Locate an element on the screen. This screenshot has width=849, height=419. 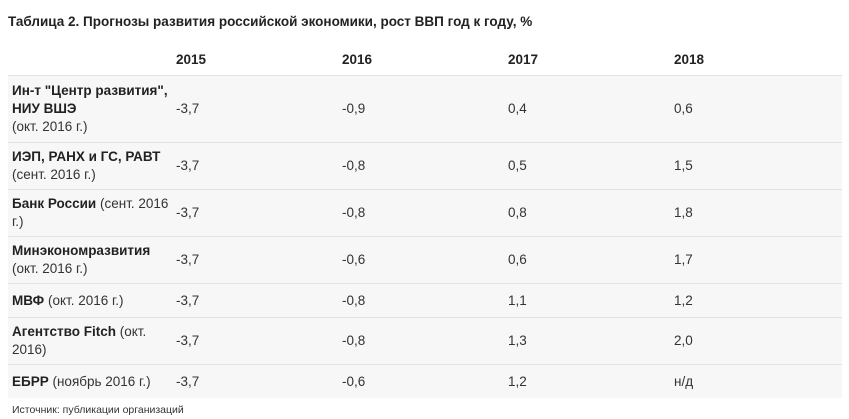
header-cell-org is located at coordinates (92, 59).